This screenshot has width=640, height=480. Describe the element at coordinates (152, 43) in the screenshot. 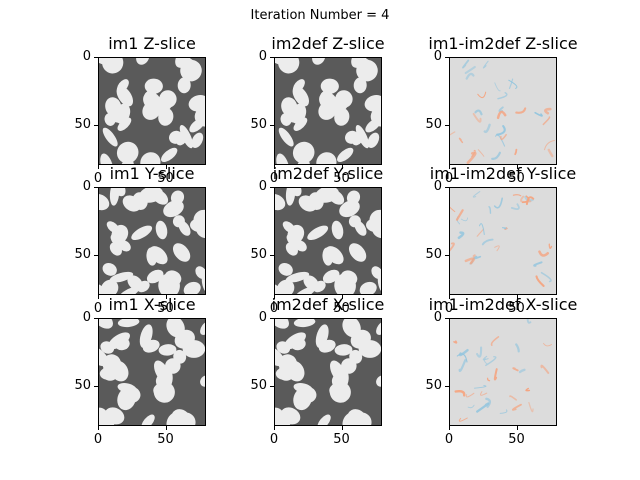

I see `panel-title-im1-z: im1 Z-slice` at that location.